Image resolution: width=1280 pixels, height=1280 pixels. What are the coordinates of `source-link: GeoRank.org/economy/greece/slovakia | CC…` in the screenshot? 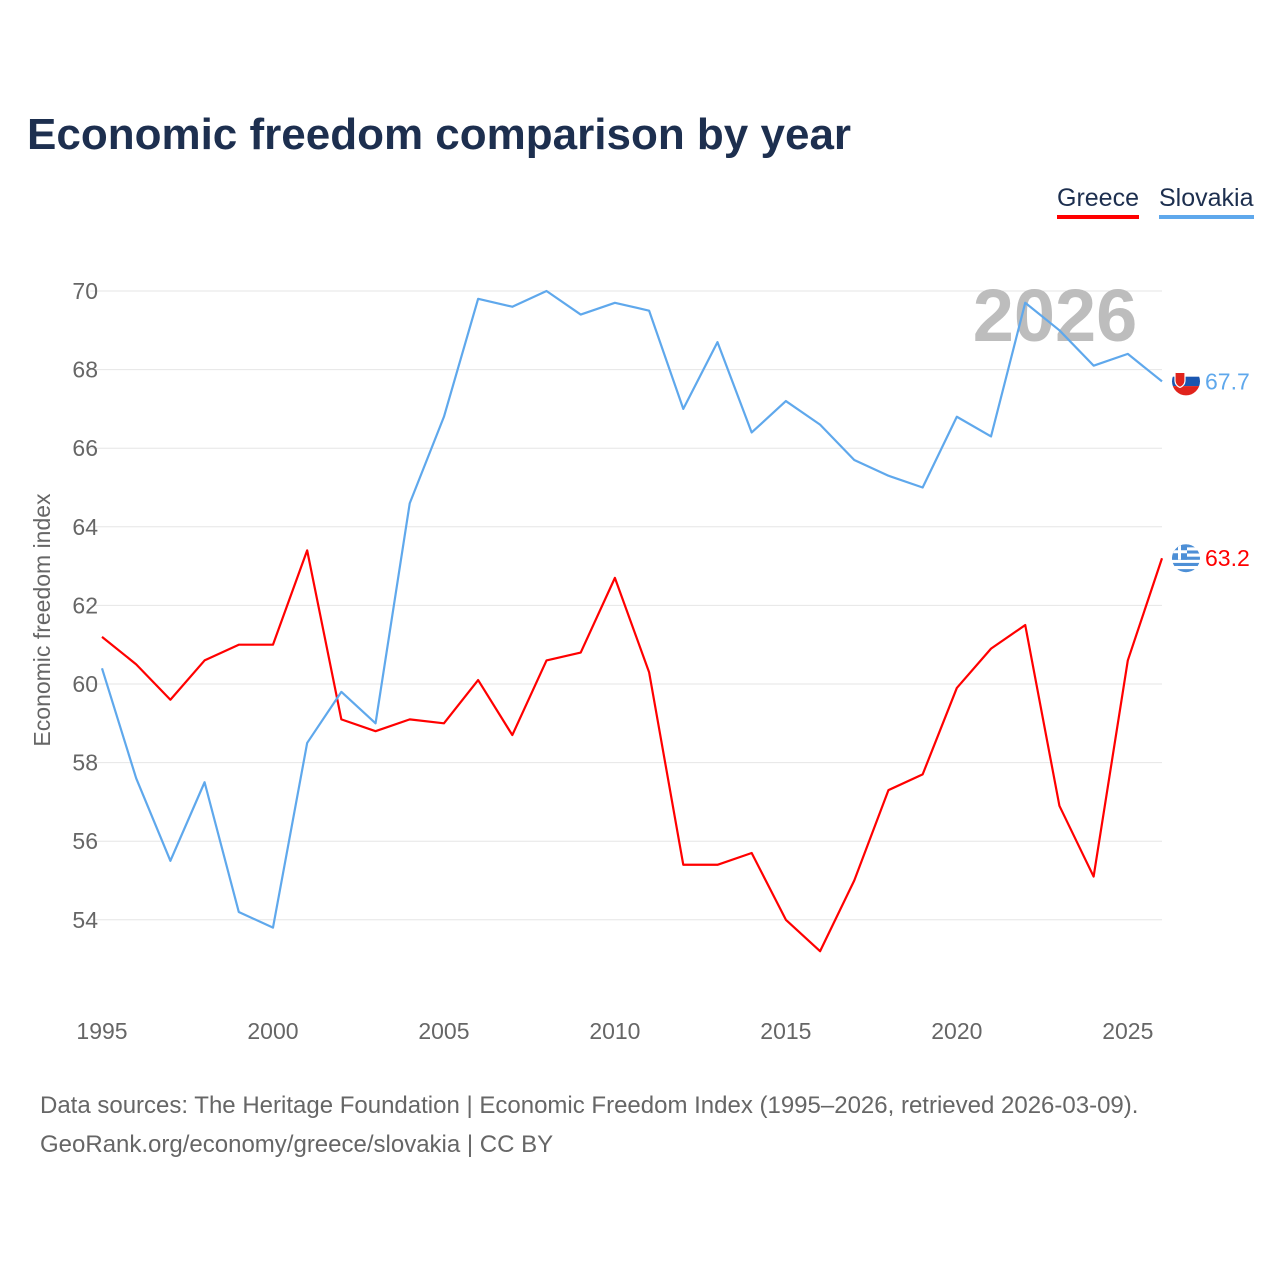 It's located at (297, 1144).